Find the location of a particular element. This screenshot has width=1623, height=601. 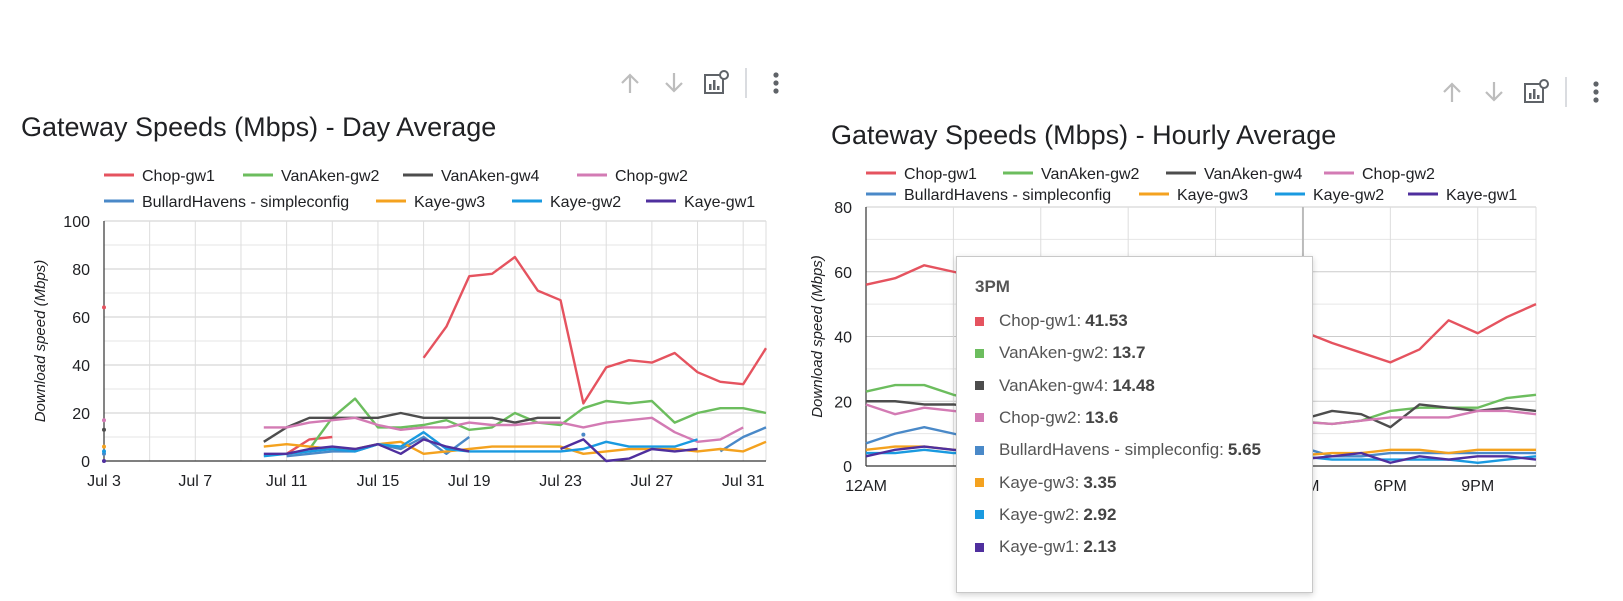

tooltip-label: Kaye-gw2: is located at coordinates (1039, 514).